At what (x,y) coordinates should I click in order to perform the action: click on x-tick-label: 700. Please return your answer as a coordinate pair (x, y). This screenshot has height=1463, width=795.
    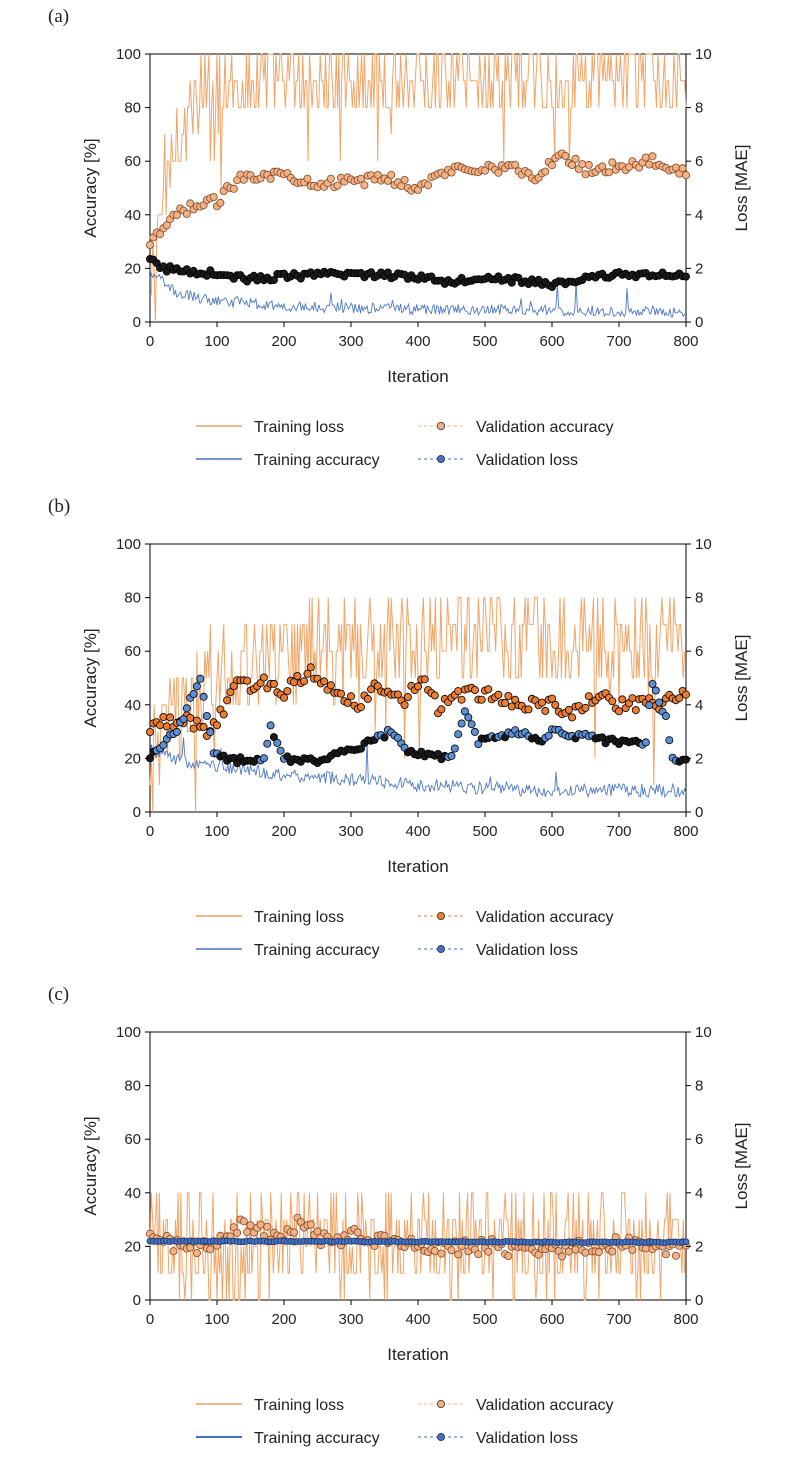
    Looking at the image, I should click on (618, 1319).